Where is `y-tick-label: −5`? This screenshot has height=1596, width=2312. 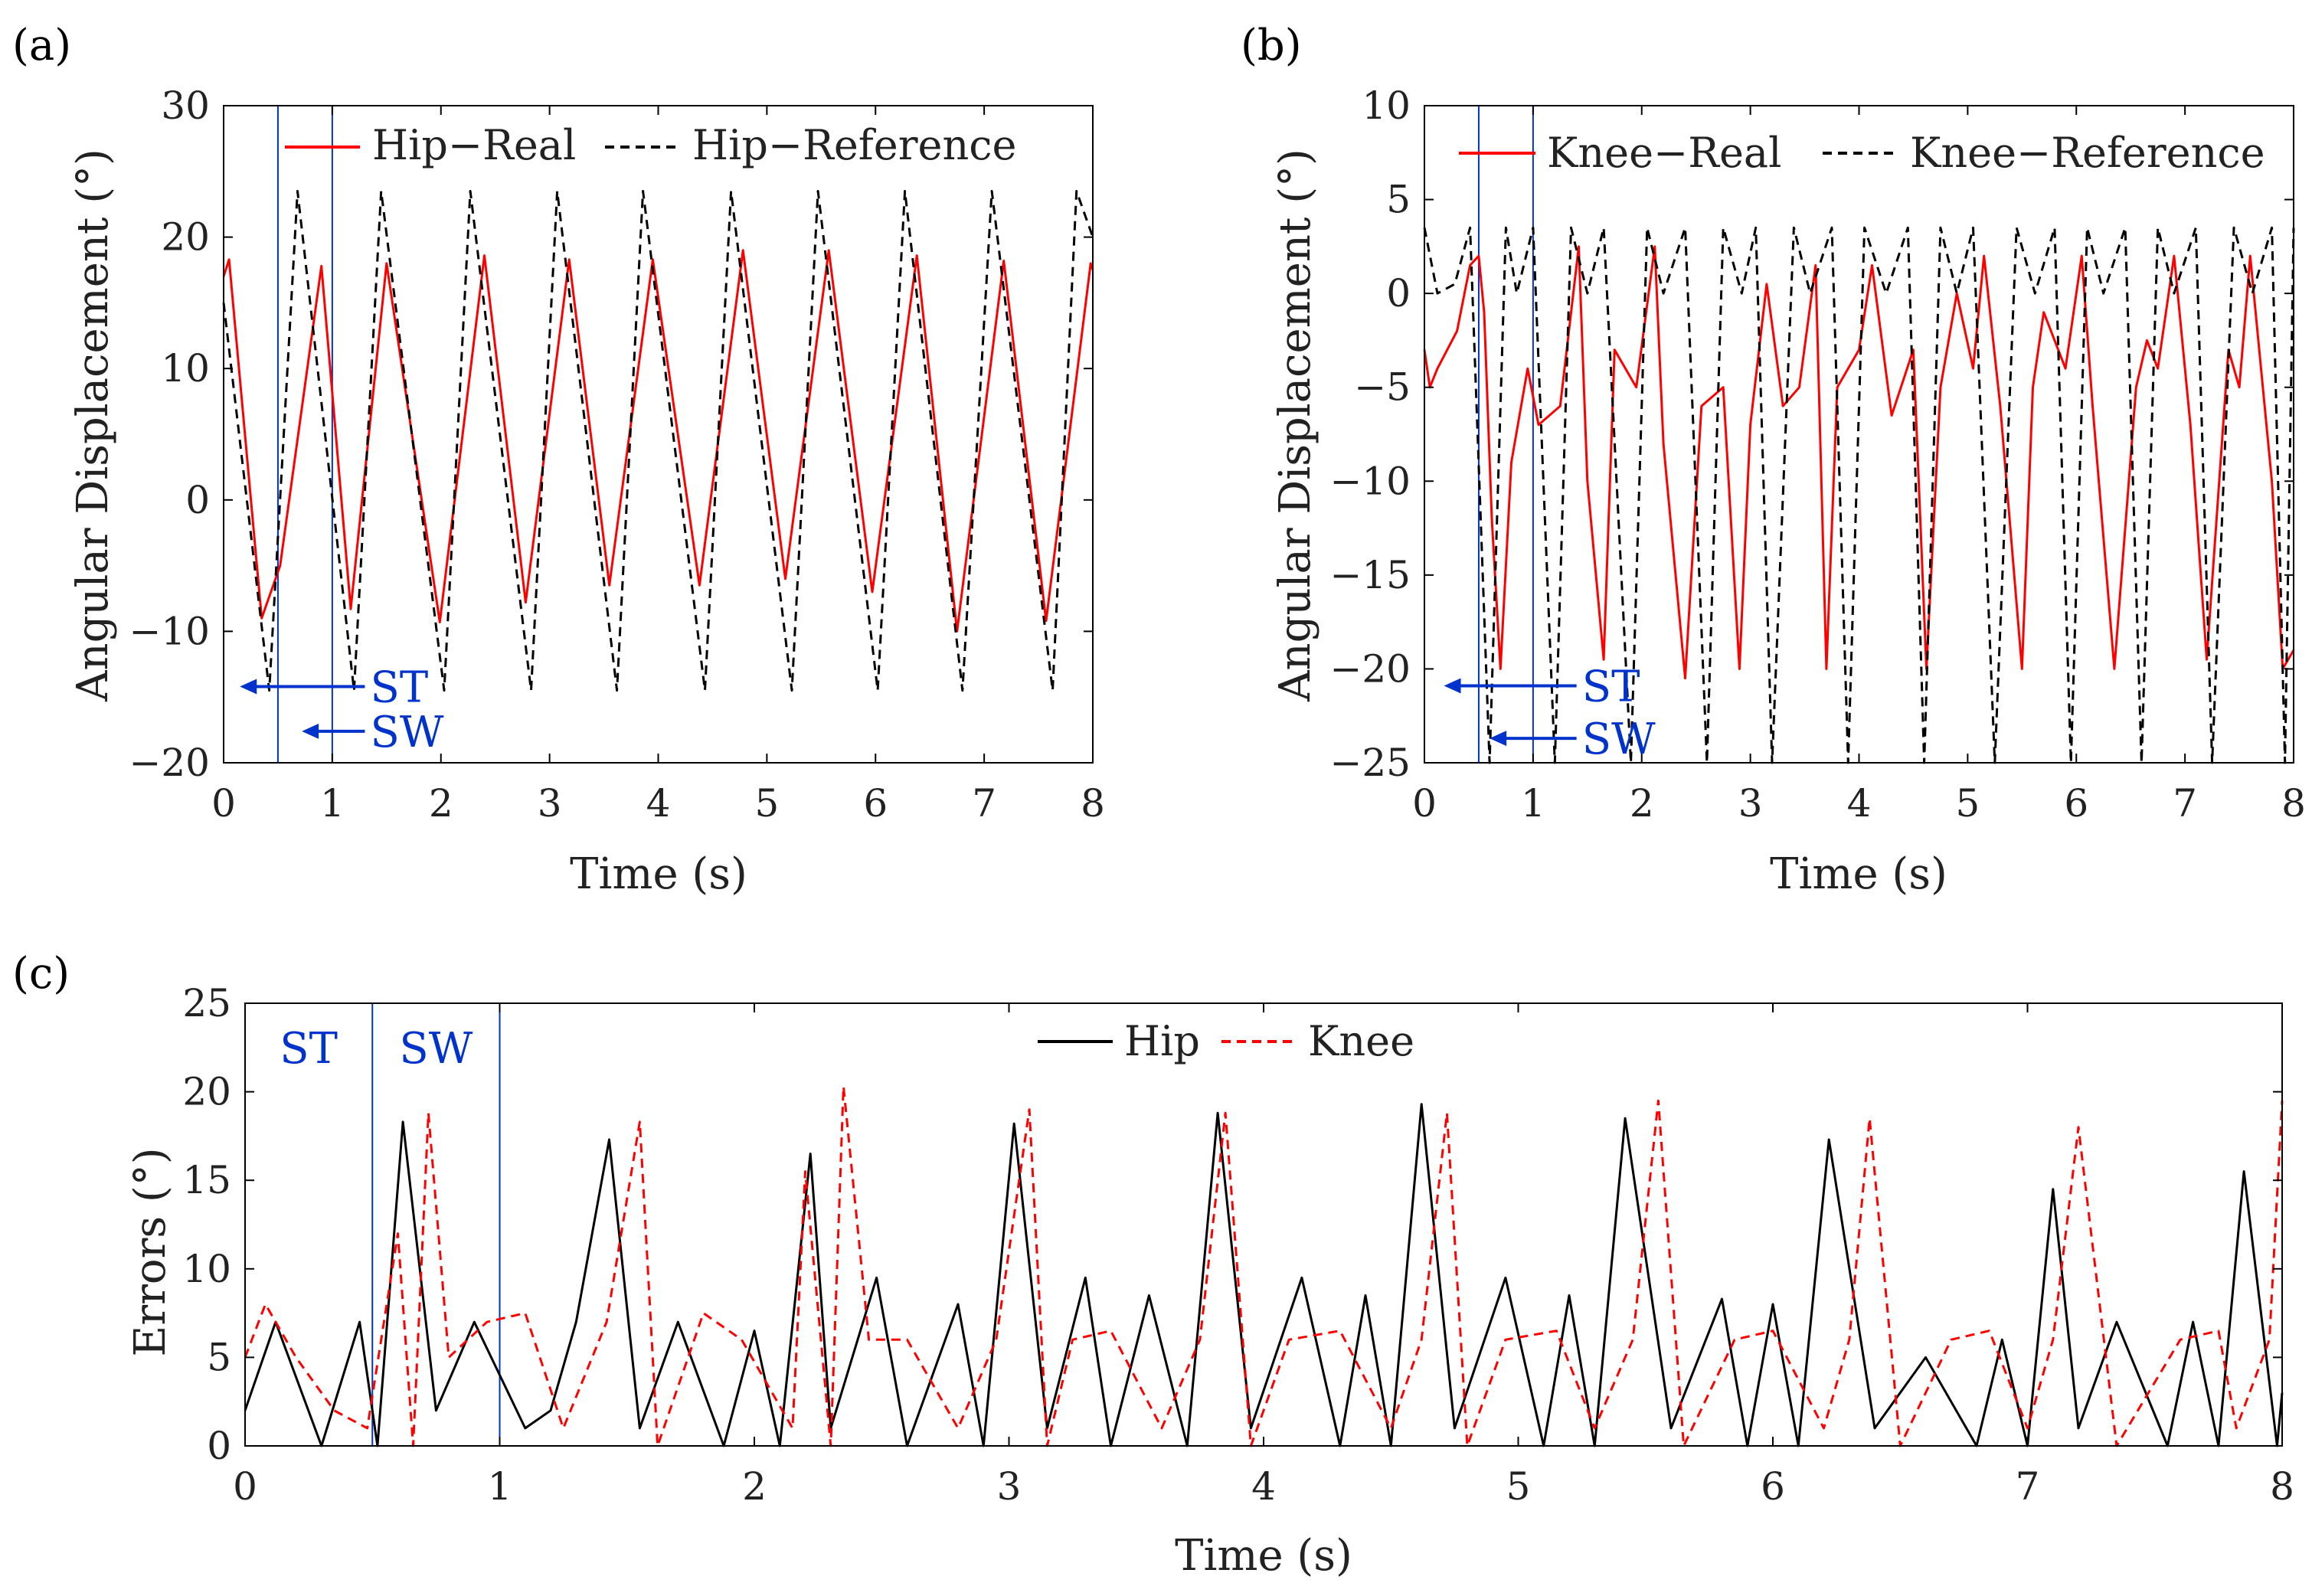
y-tick-label: −5 is located at coordinates (1382, 388).